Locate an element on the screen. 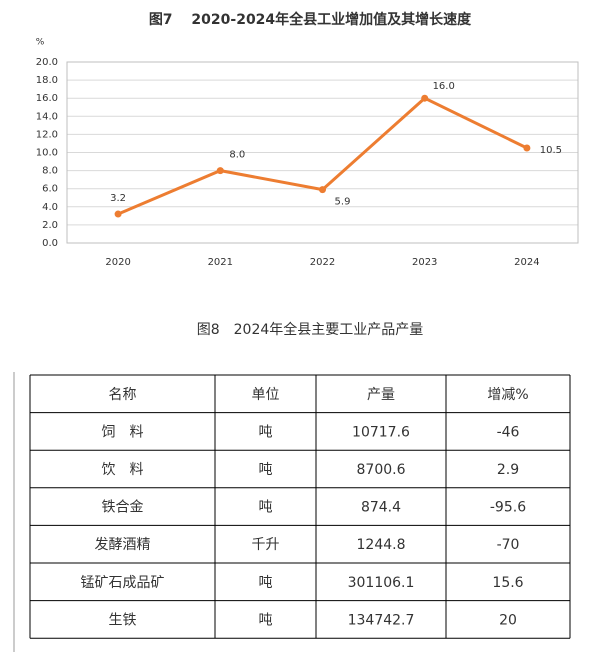 This screenshot has height=656, width=599. x-tick-label: 2024 is located at coordinates (526, 262).